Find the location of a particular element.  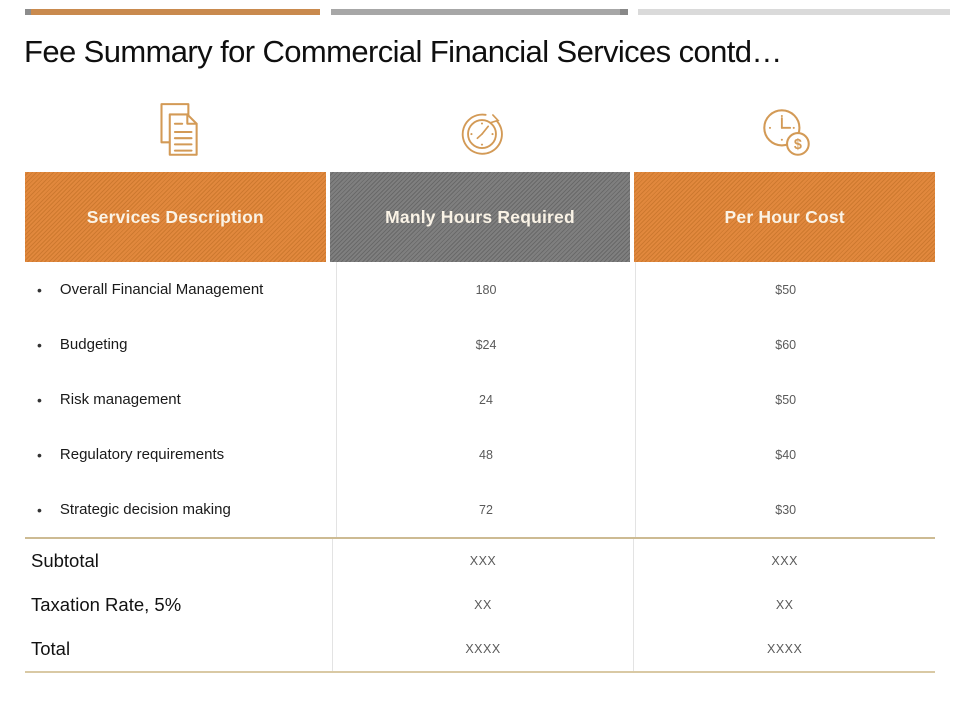

top-bar-orange is located at coordinates (172, 12).